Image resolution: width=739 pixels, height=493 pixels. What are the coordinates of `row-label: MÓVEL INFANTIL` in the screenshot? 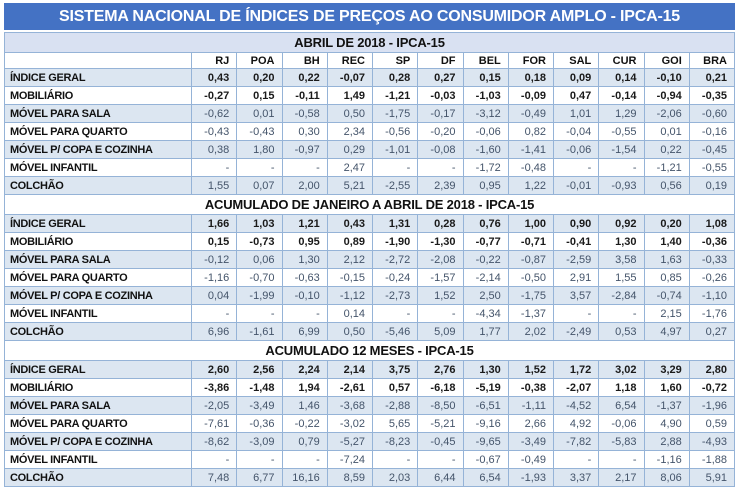 It's located at (98, 459).